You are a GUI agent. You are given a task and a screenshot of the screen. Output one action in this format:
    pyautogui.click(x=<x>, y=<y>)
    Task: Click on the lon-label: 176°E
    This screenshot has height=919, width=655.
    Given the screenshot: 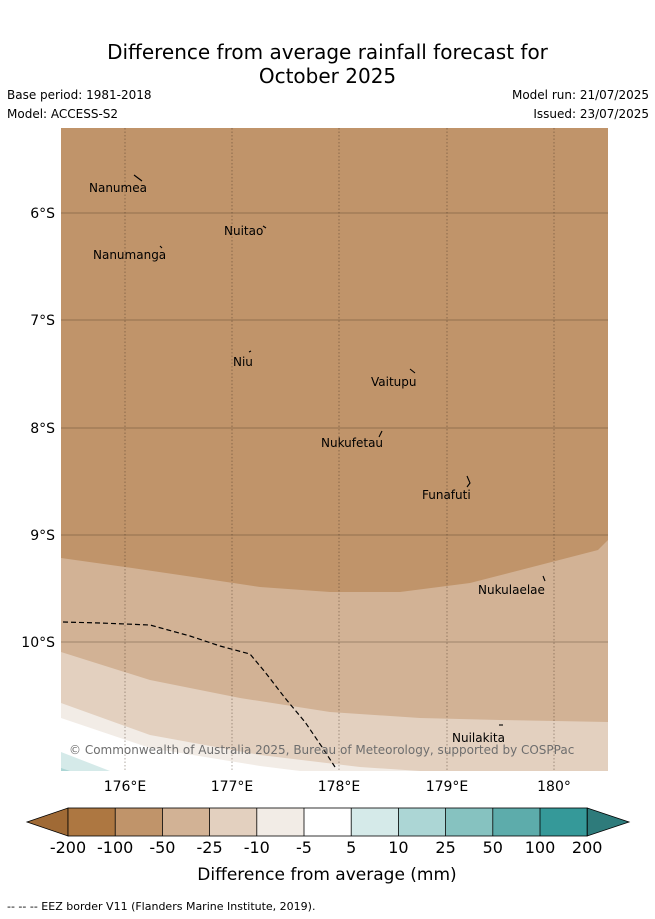 What is the action you would take?
    pyautogui.click(x=125, y=787)
    